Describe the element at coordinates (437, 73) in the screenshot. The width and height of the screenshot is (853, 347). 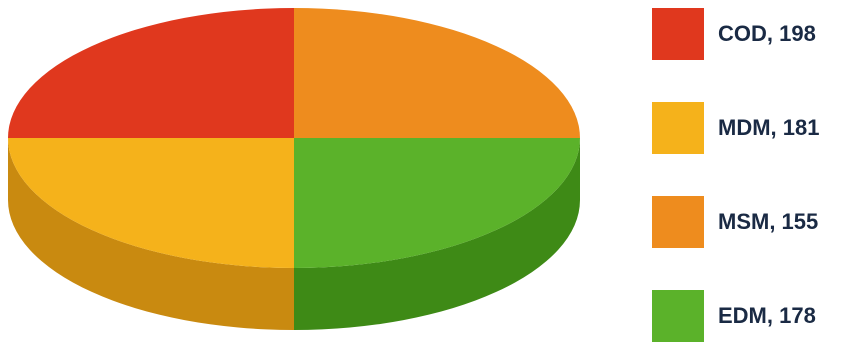
I see `pie-slice-msm` at that location.